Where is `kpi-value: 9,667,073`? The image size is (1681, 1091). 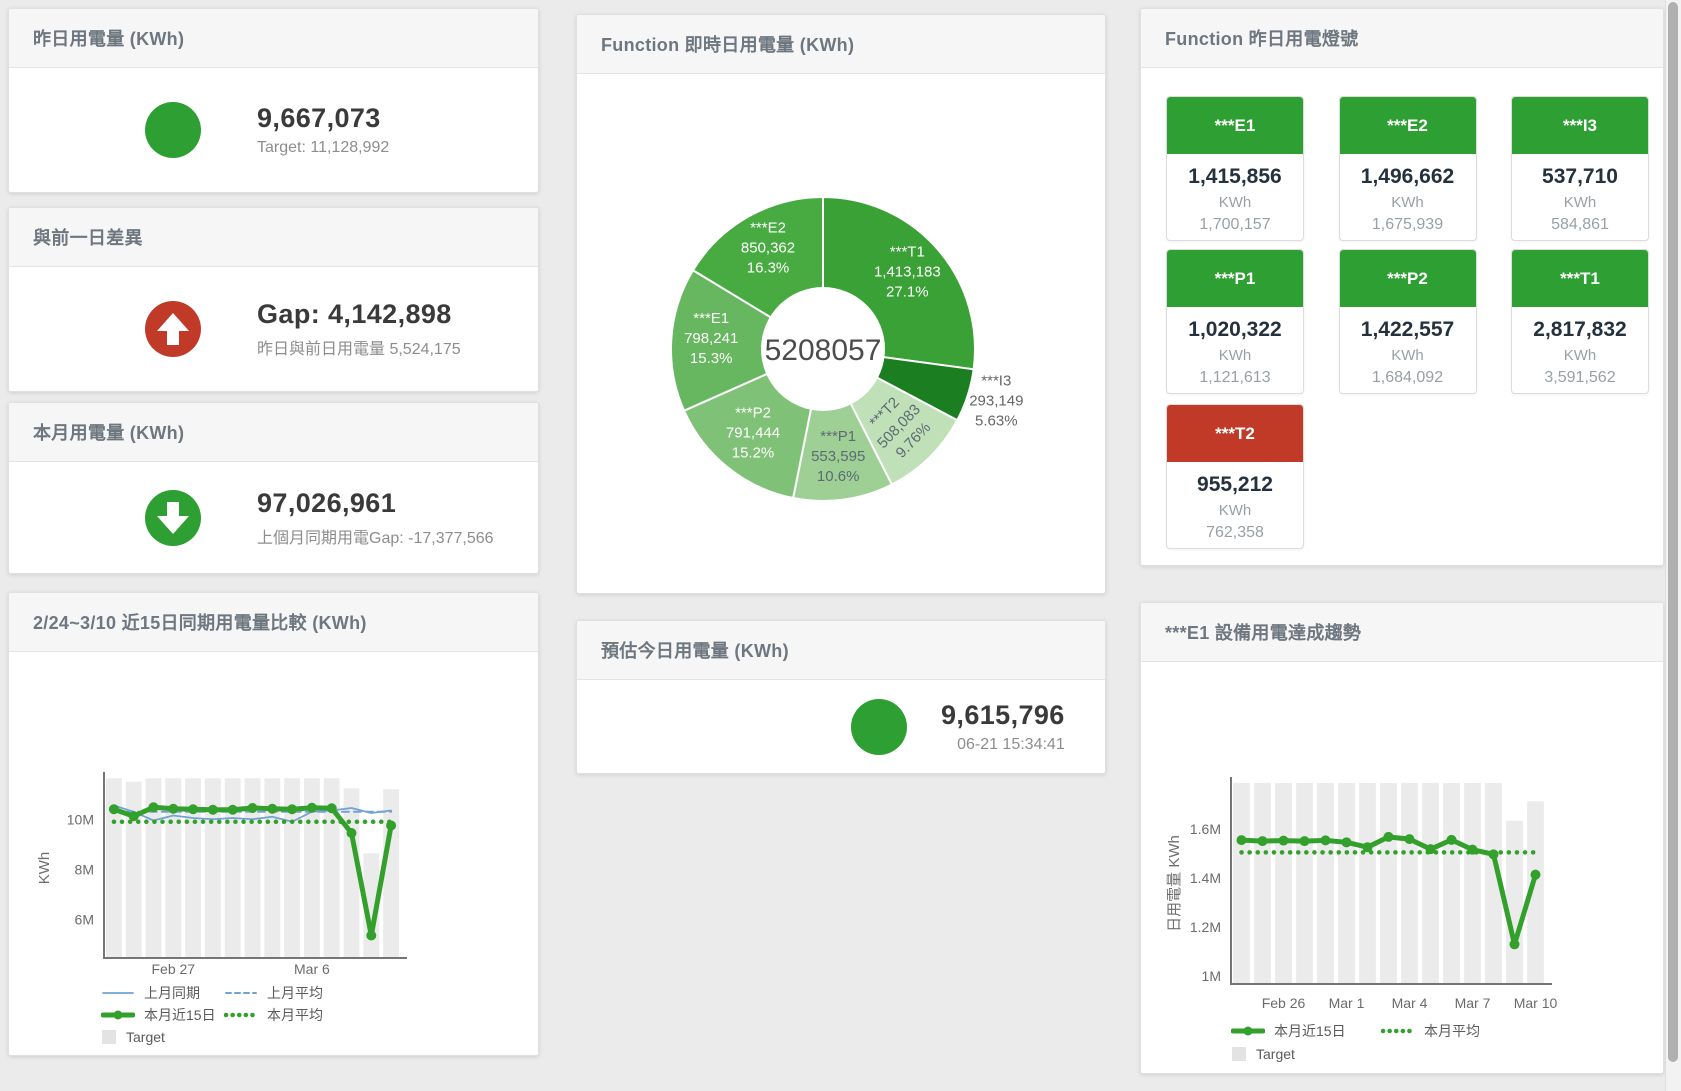 kpi-value: 9,667,073 is located at coordinates (319, 118).